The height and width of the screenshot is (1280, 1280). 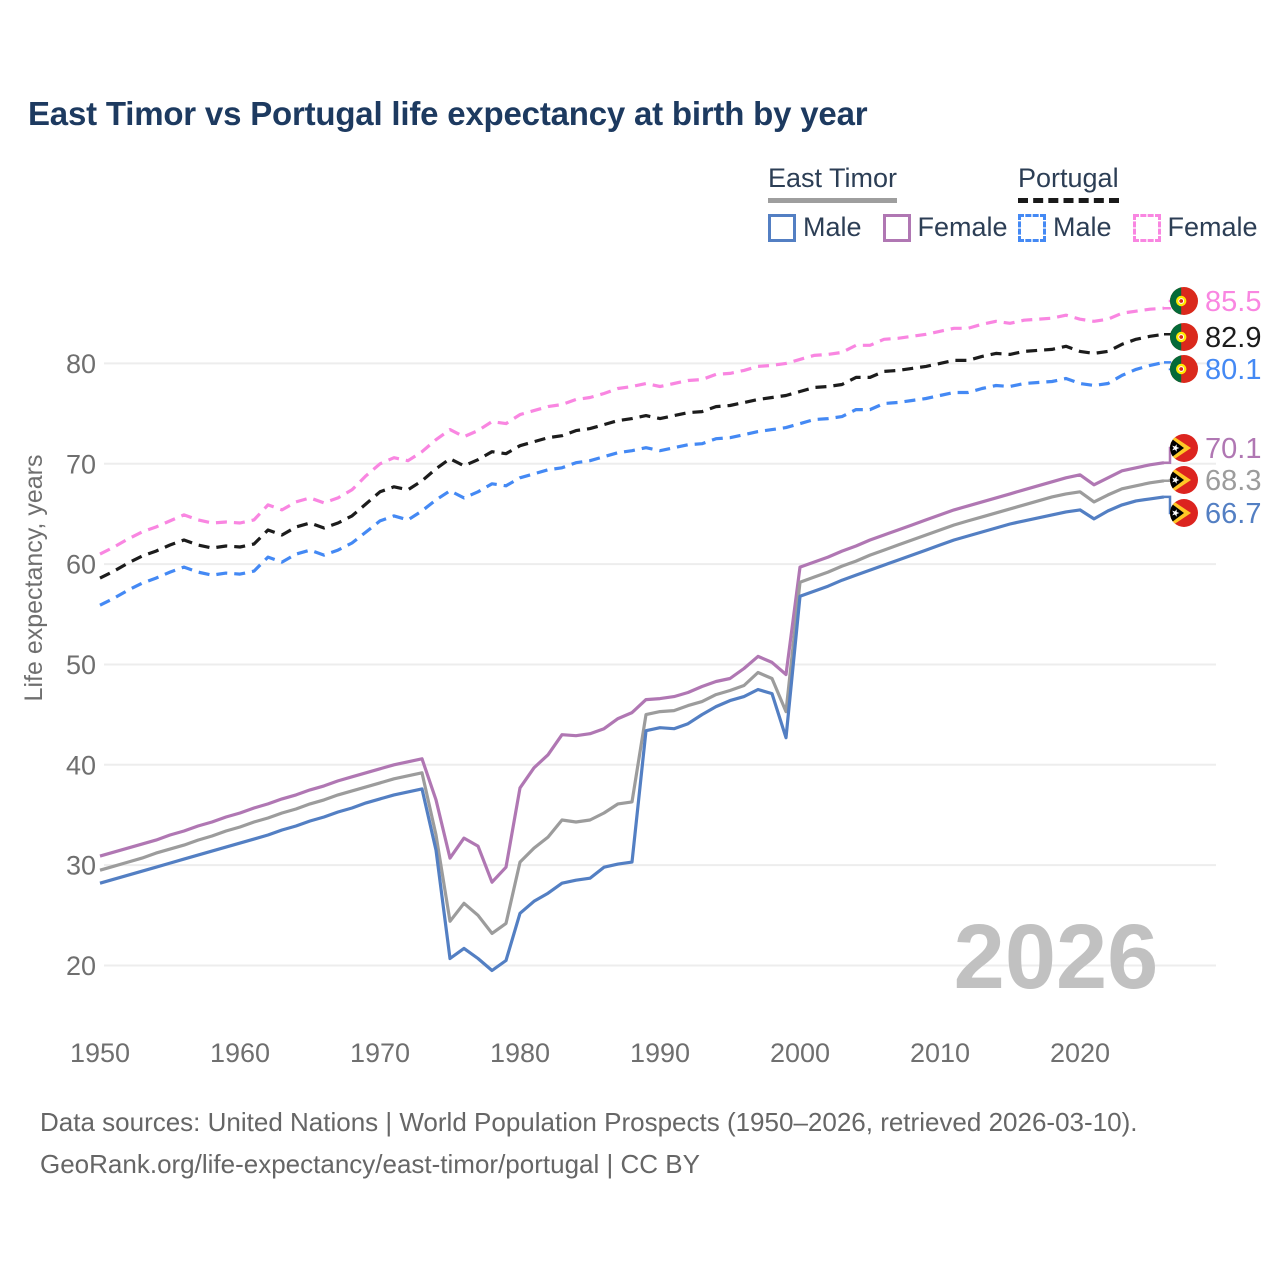 I want to click on end-value-label-portugal-female: 85.5, so click(x=1233, y=302).